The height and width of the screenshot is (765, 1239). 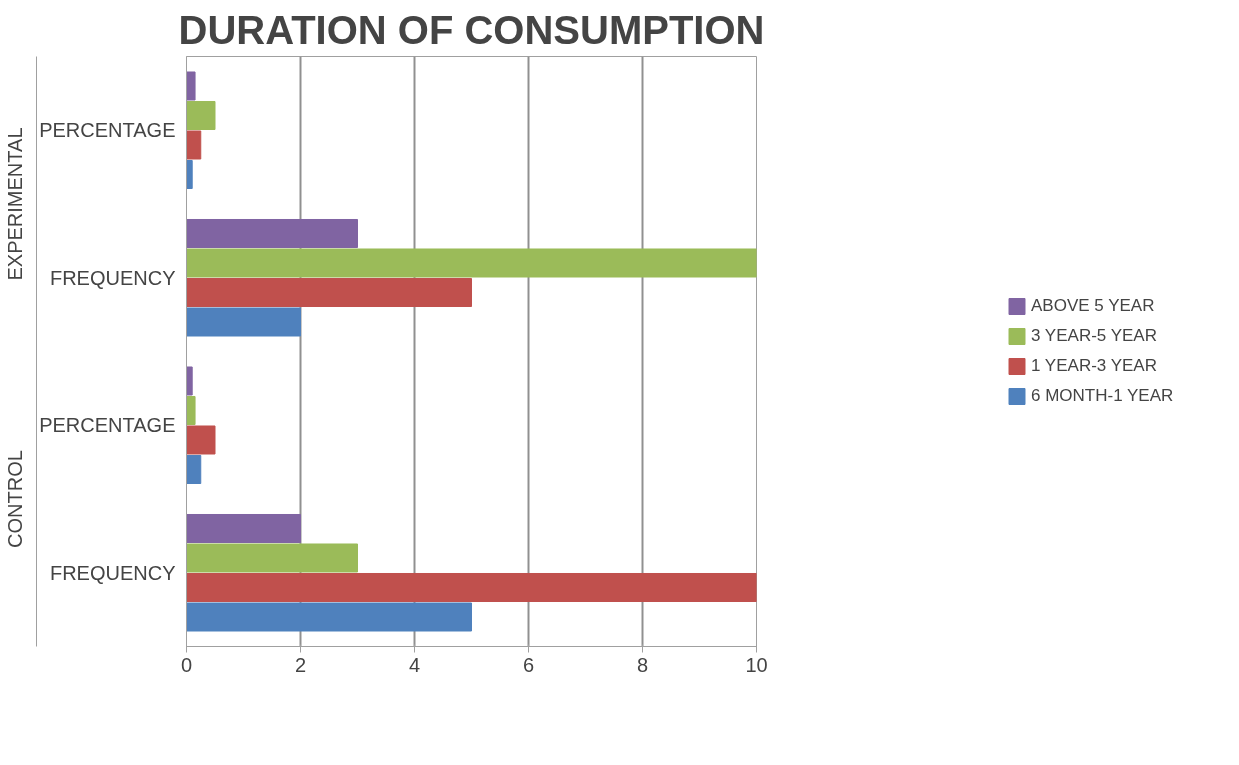 I want to click on x-tick-label: 10, so click(x=756, y=664).